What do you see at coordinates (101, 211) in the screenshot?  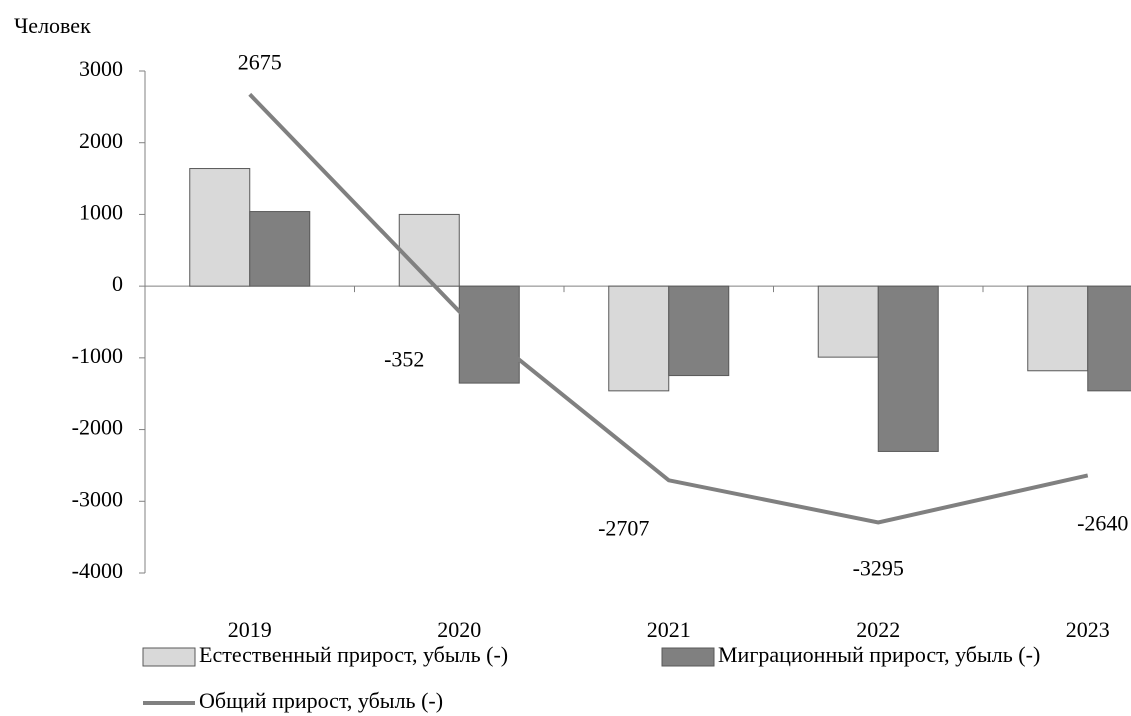 I see `y-tick-label: 1000` at bounding box center [101, 211].